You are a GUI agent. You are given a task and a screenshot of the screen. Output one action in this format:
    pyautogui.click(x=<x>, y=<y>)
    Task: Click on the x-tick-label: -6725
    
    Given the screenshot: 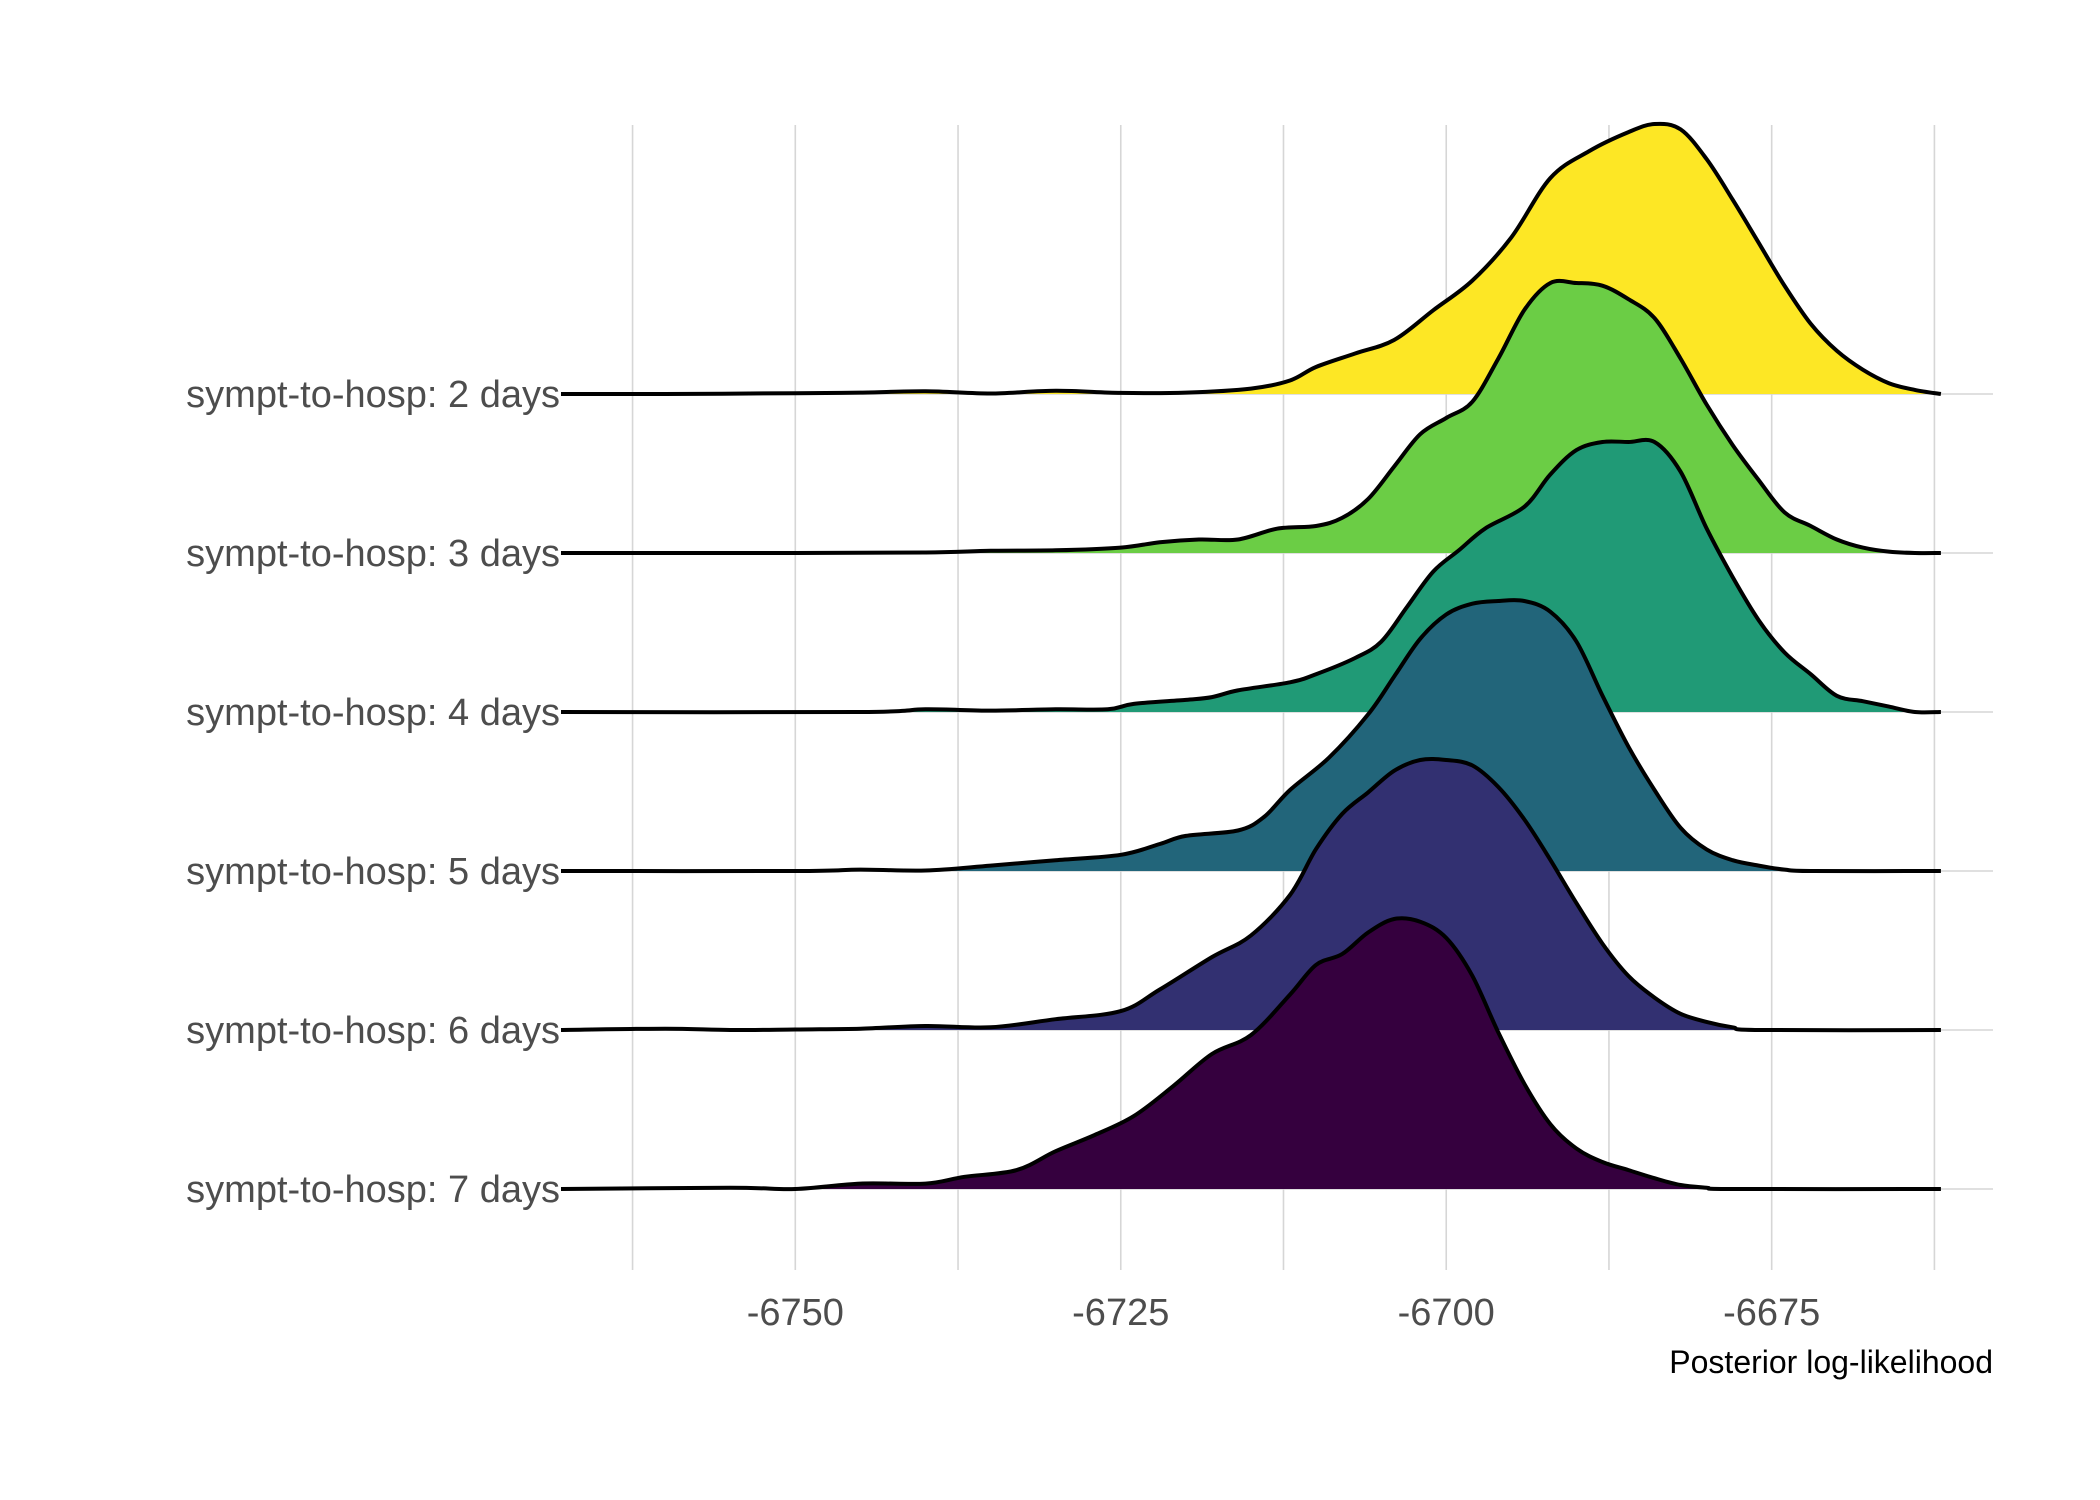 What is the action you would take?
    pyautogui.click(x=1120, y=1313)
    